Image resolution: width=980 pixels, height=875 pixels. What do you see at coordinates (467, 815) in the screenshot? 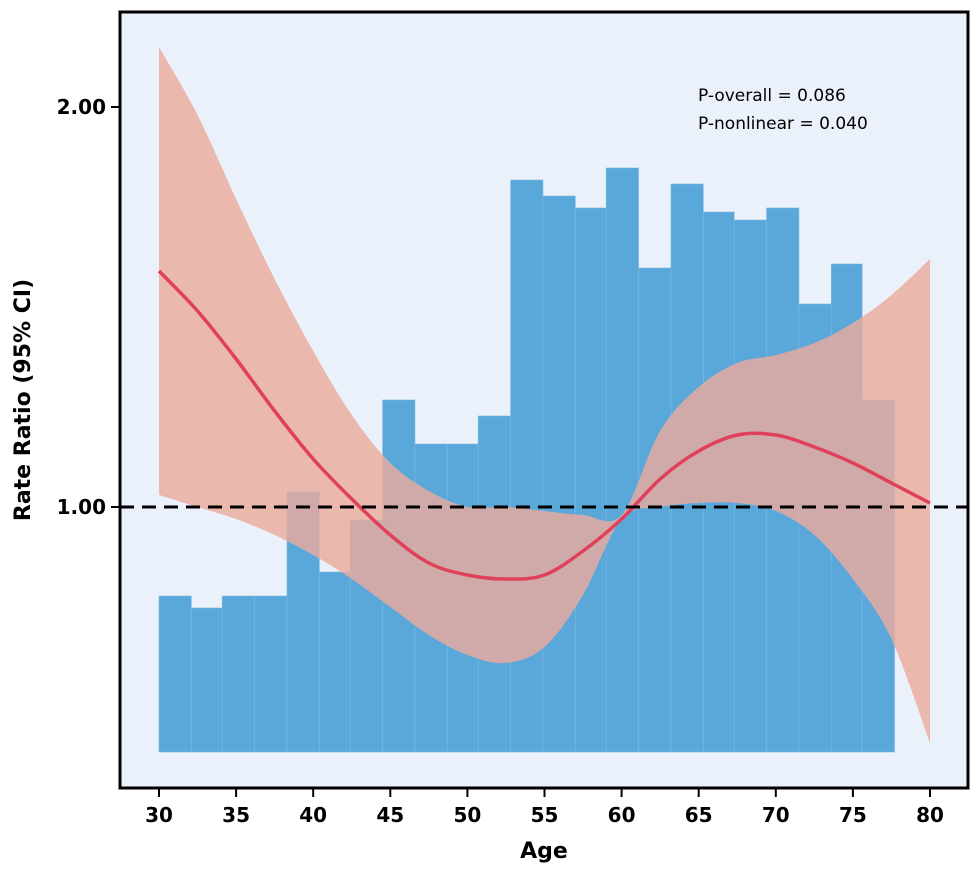
I see `x-tick-label: 50` at bounding box center [467, 815].